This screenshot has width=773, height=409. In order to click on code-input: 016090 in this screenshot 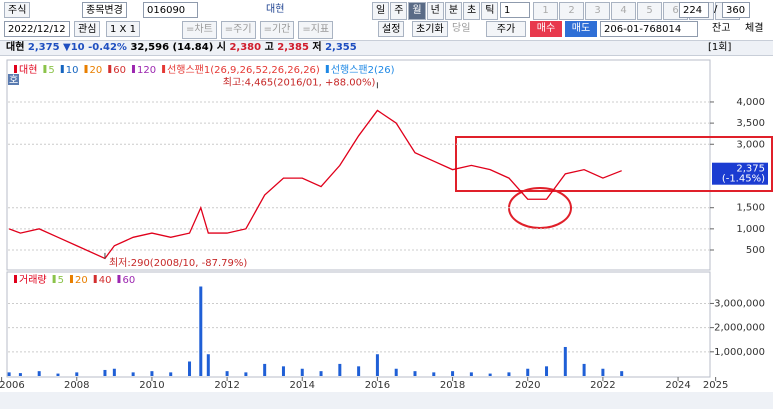, I will do `click(170, 10)`.